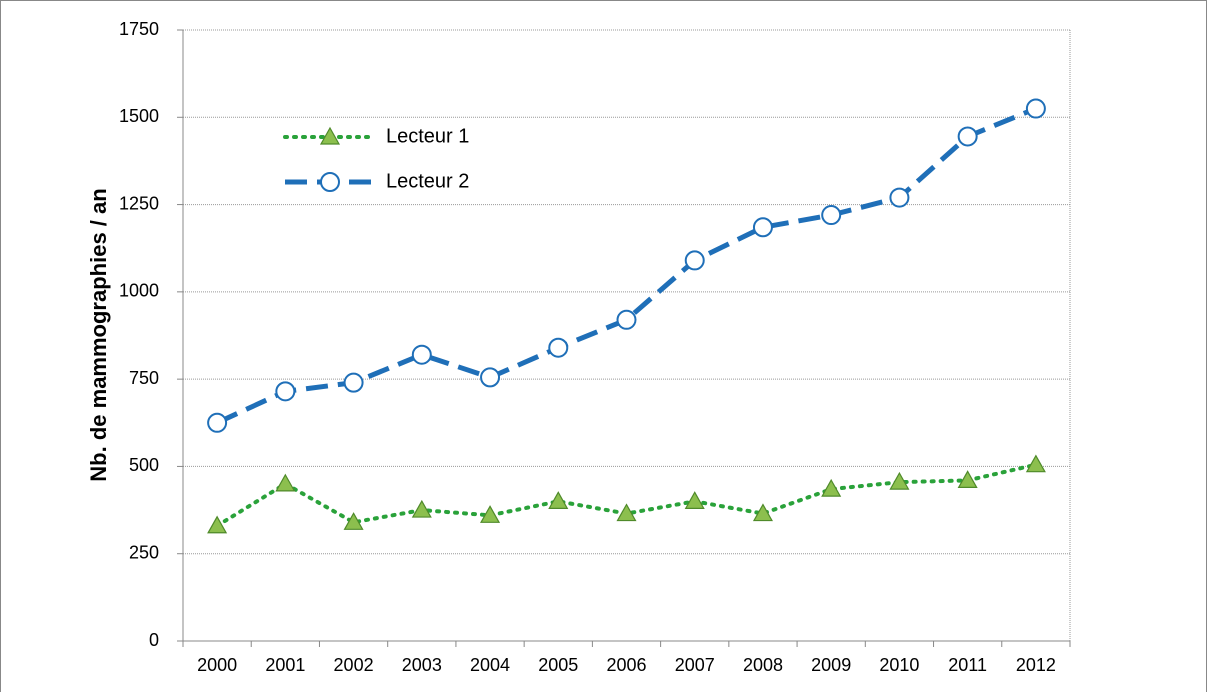 Image resolution: width=1208 pixels, height=697 pixels. What do you see at coordinates (354, 665) in the screenshot?
I see `x-tick-label: 2002` at bounding box center [354, 665].